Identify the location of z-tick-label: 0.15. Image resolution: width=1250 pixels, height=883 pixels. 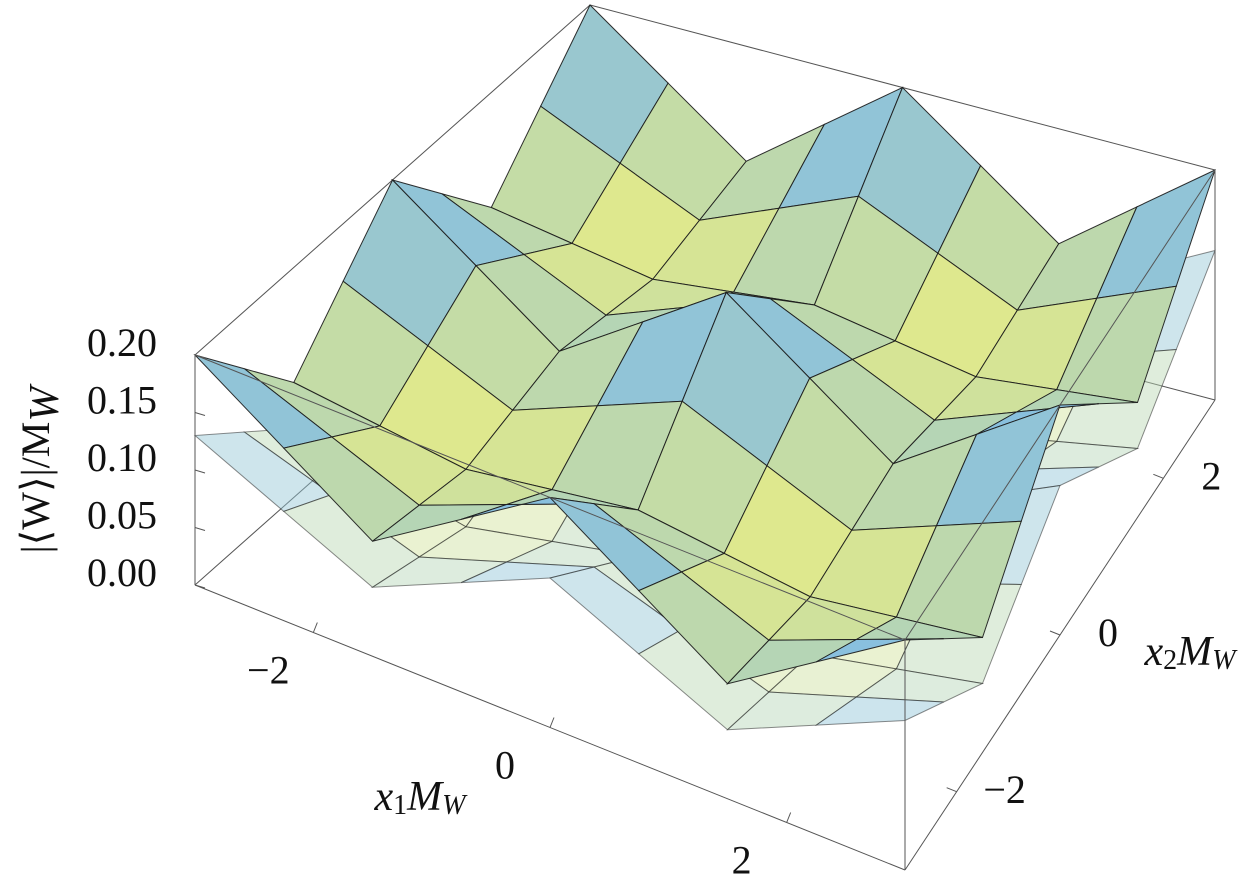
(122, 400).